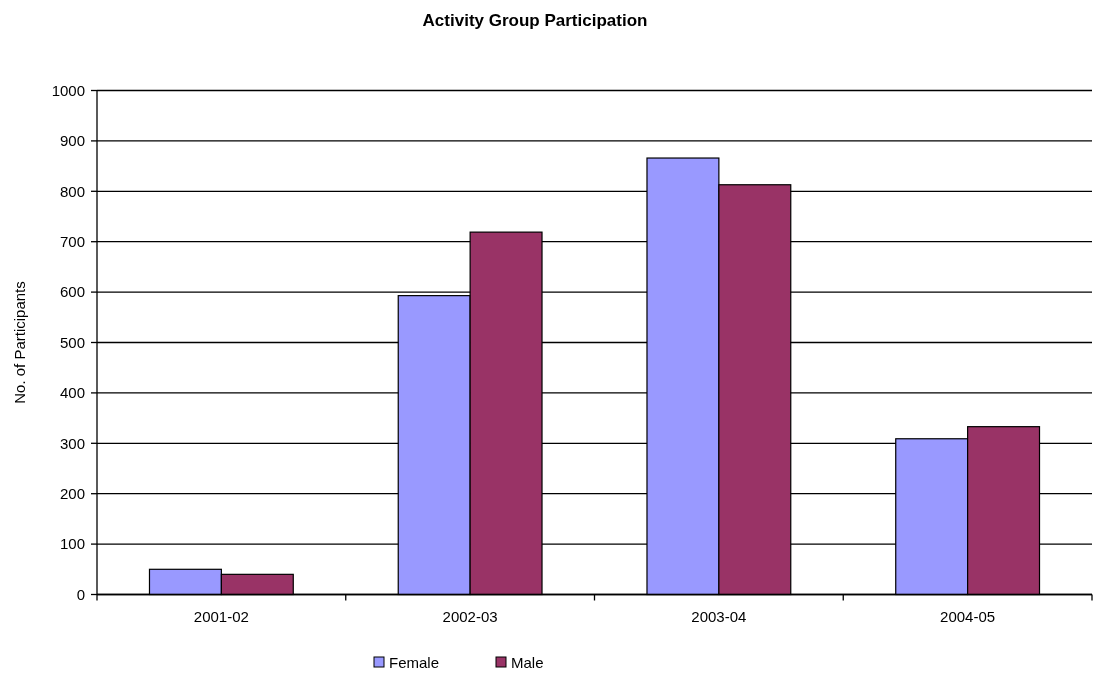  What do you see at coordinates (470, 616) in the screenshot?
I see `x-tick-label: 2002-03` at bounding box center [470, 616].